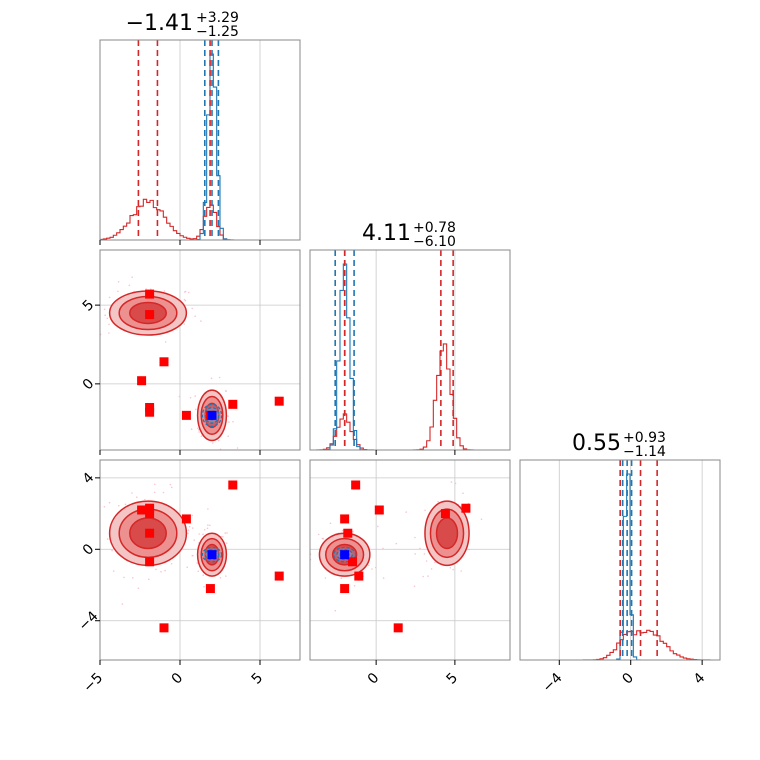 The height and width of the screenshot is (760, 760). I want to click on blue-histogram, so click(410, 356).